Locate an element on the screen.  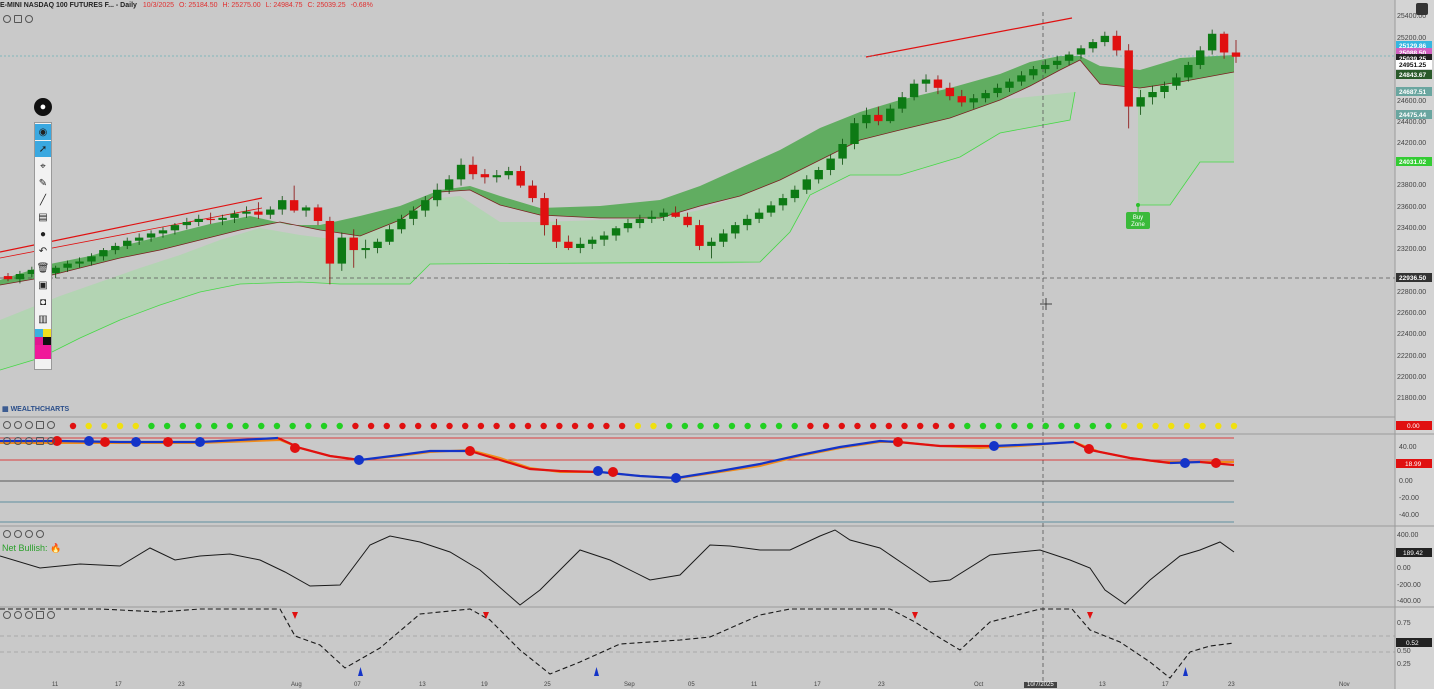
osc2-pane-controls is located at coordinates (23, 534).